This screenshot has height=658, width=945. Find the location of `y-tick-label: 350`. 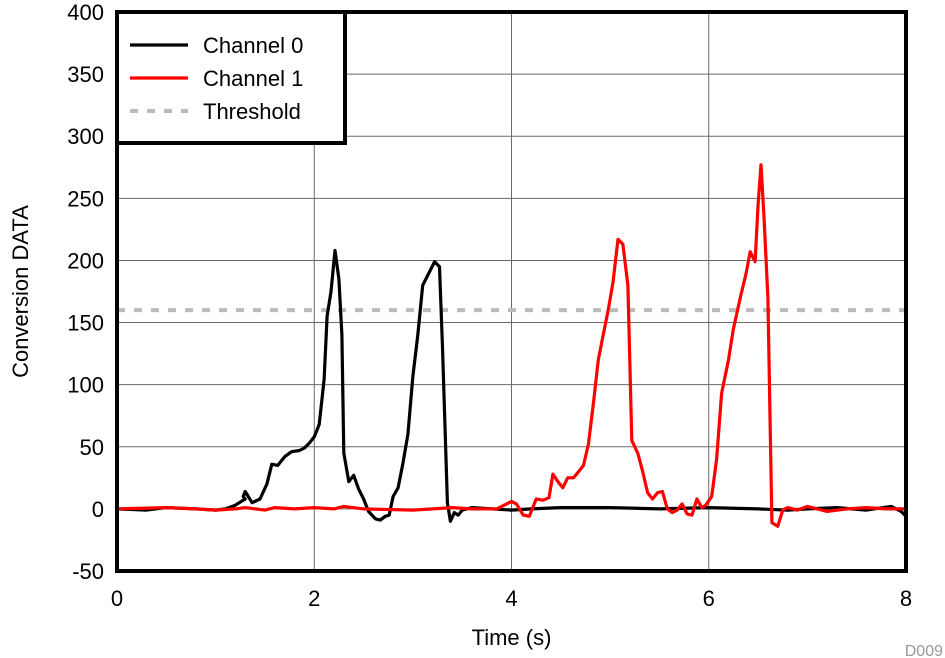

y-tick-label: 350 is located at coordinates (85, 74).